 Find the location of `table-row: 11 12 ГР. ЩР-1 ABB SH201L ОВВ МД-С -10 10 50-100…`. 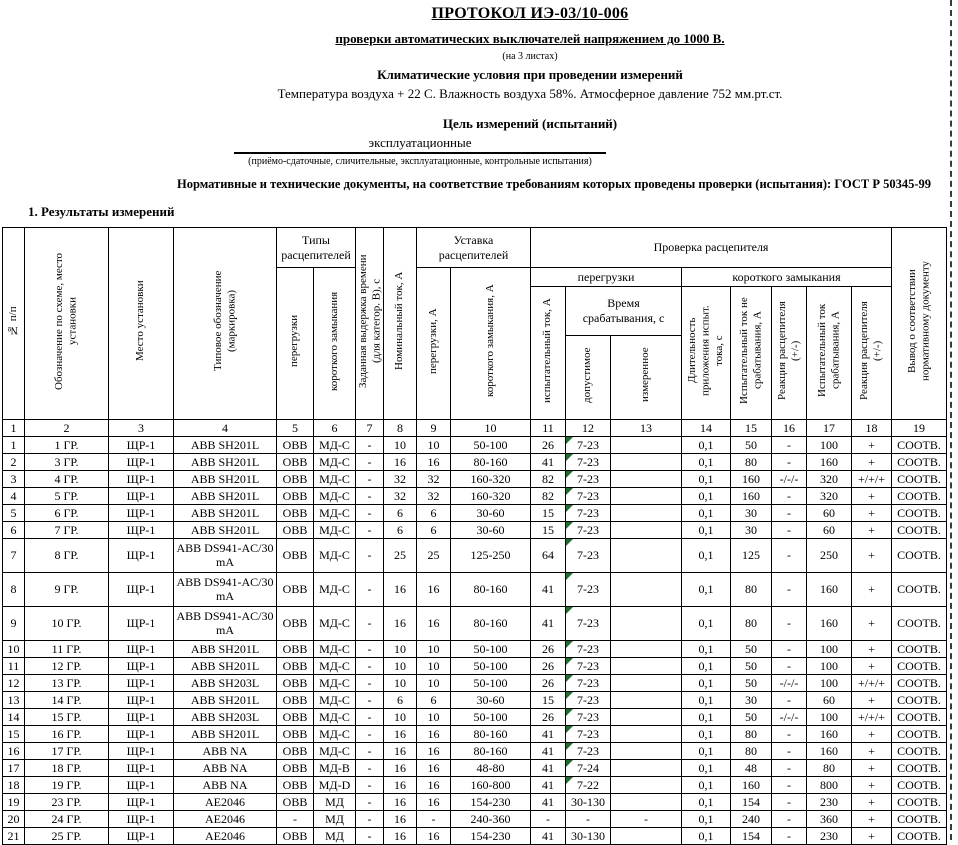

table-row: 11 12 ГР. ЩР-1 ABB SH201L ОВВ МД-С -10 10 50-100… is located at coordinates (475, 666).